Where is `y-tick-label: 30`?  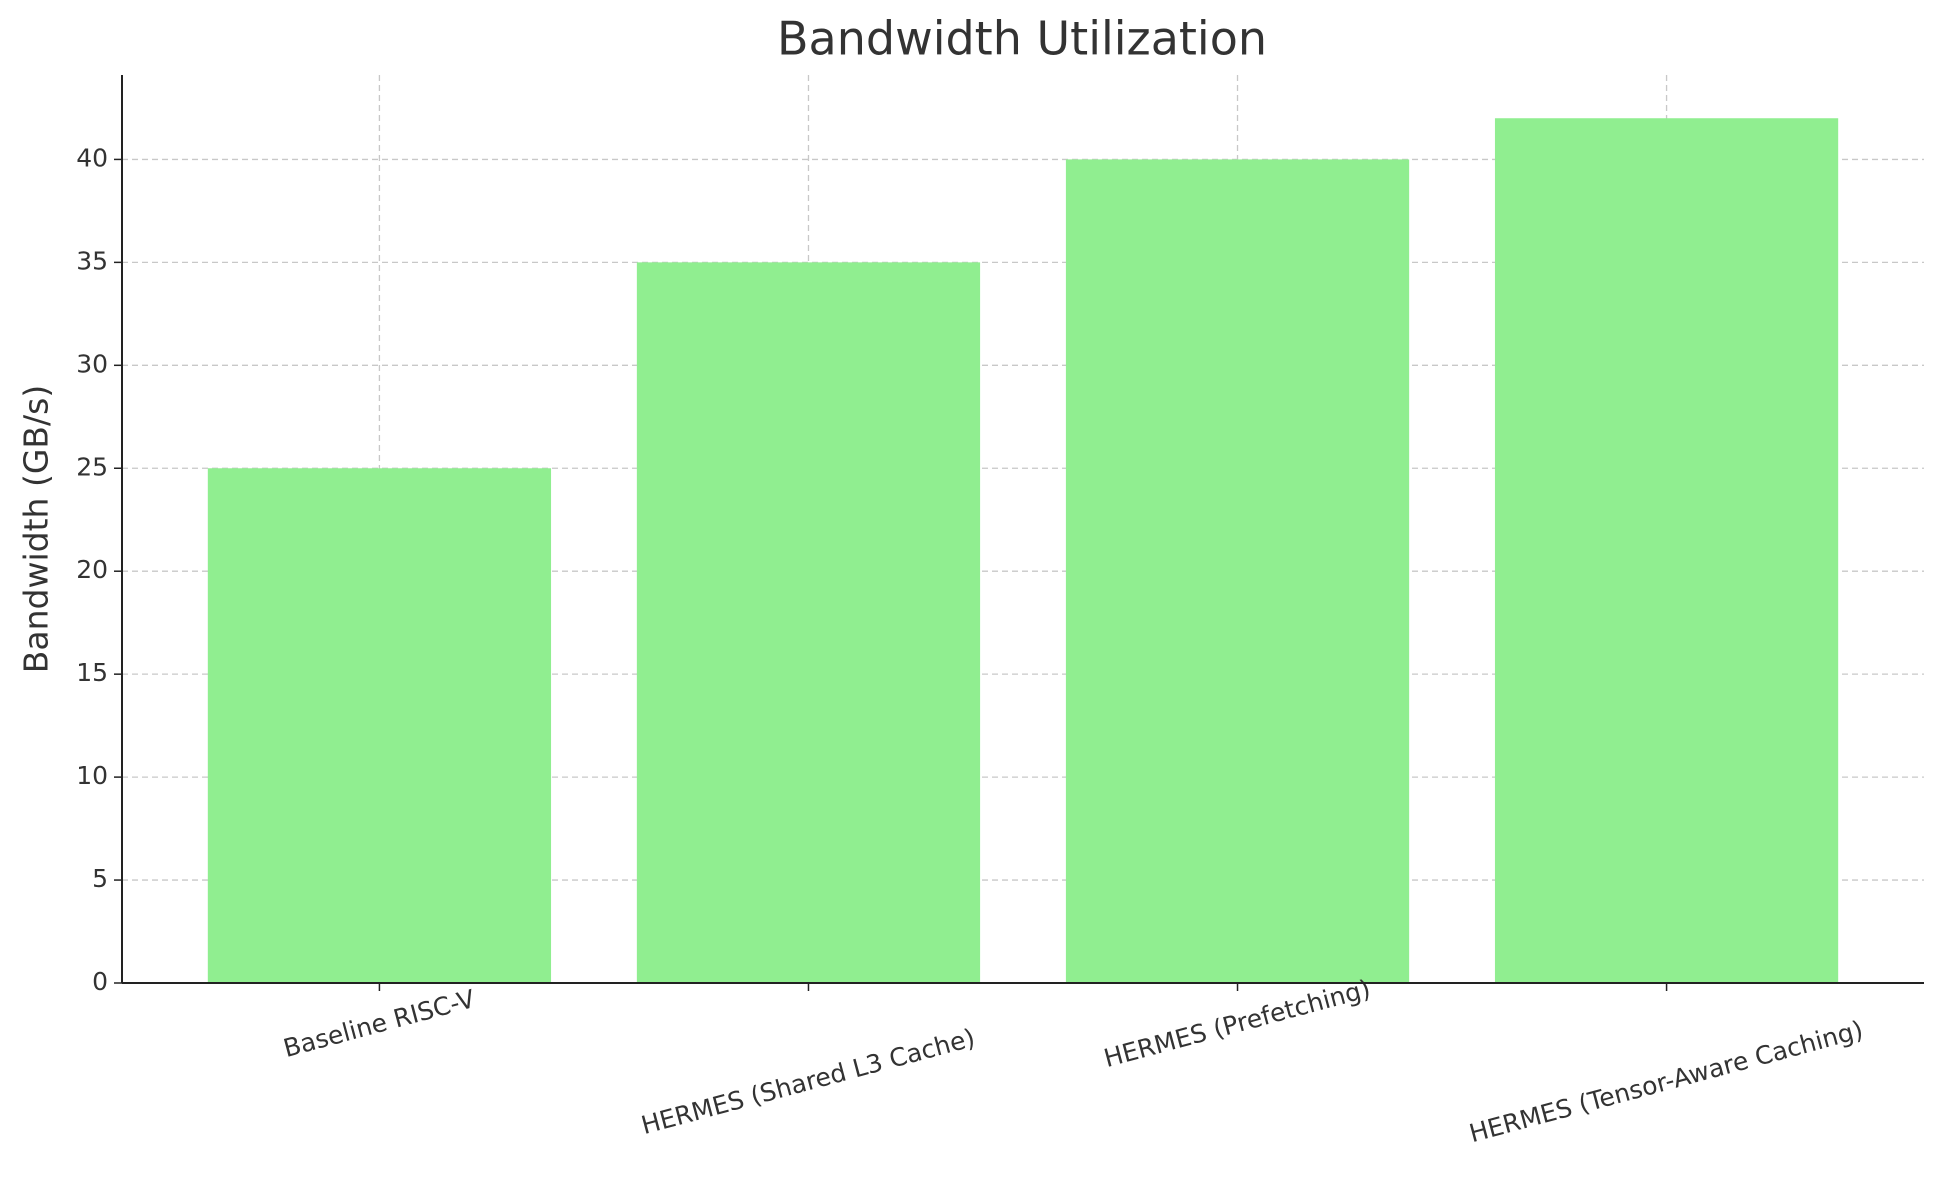
y-tick-label: 30 is located at coordinates (92, 363).